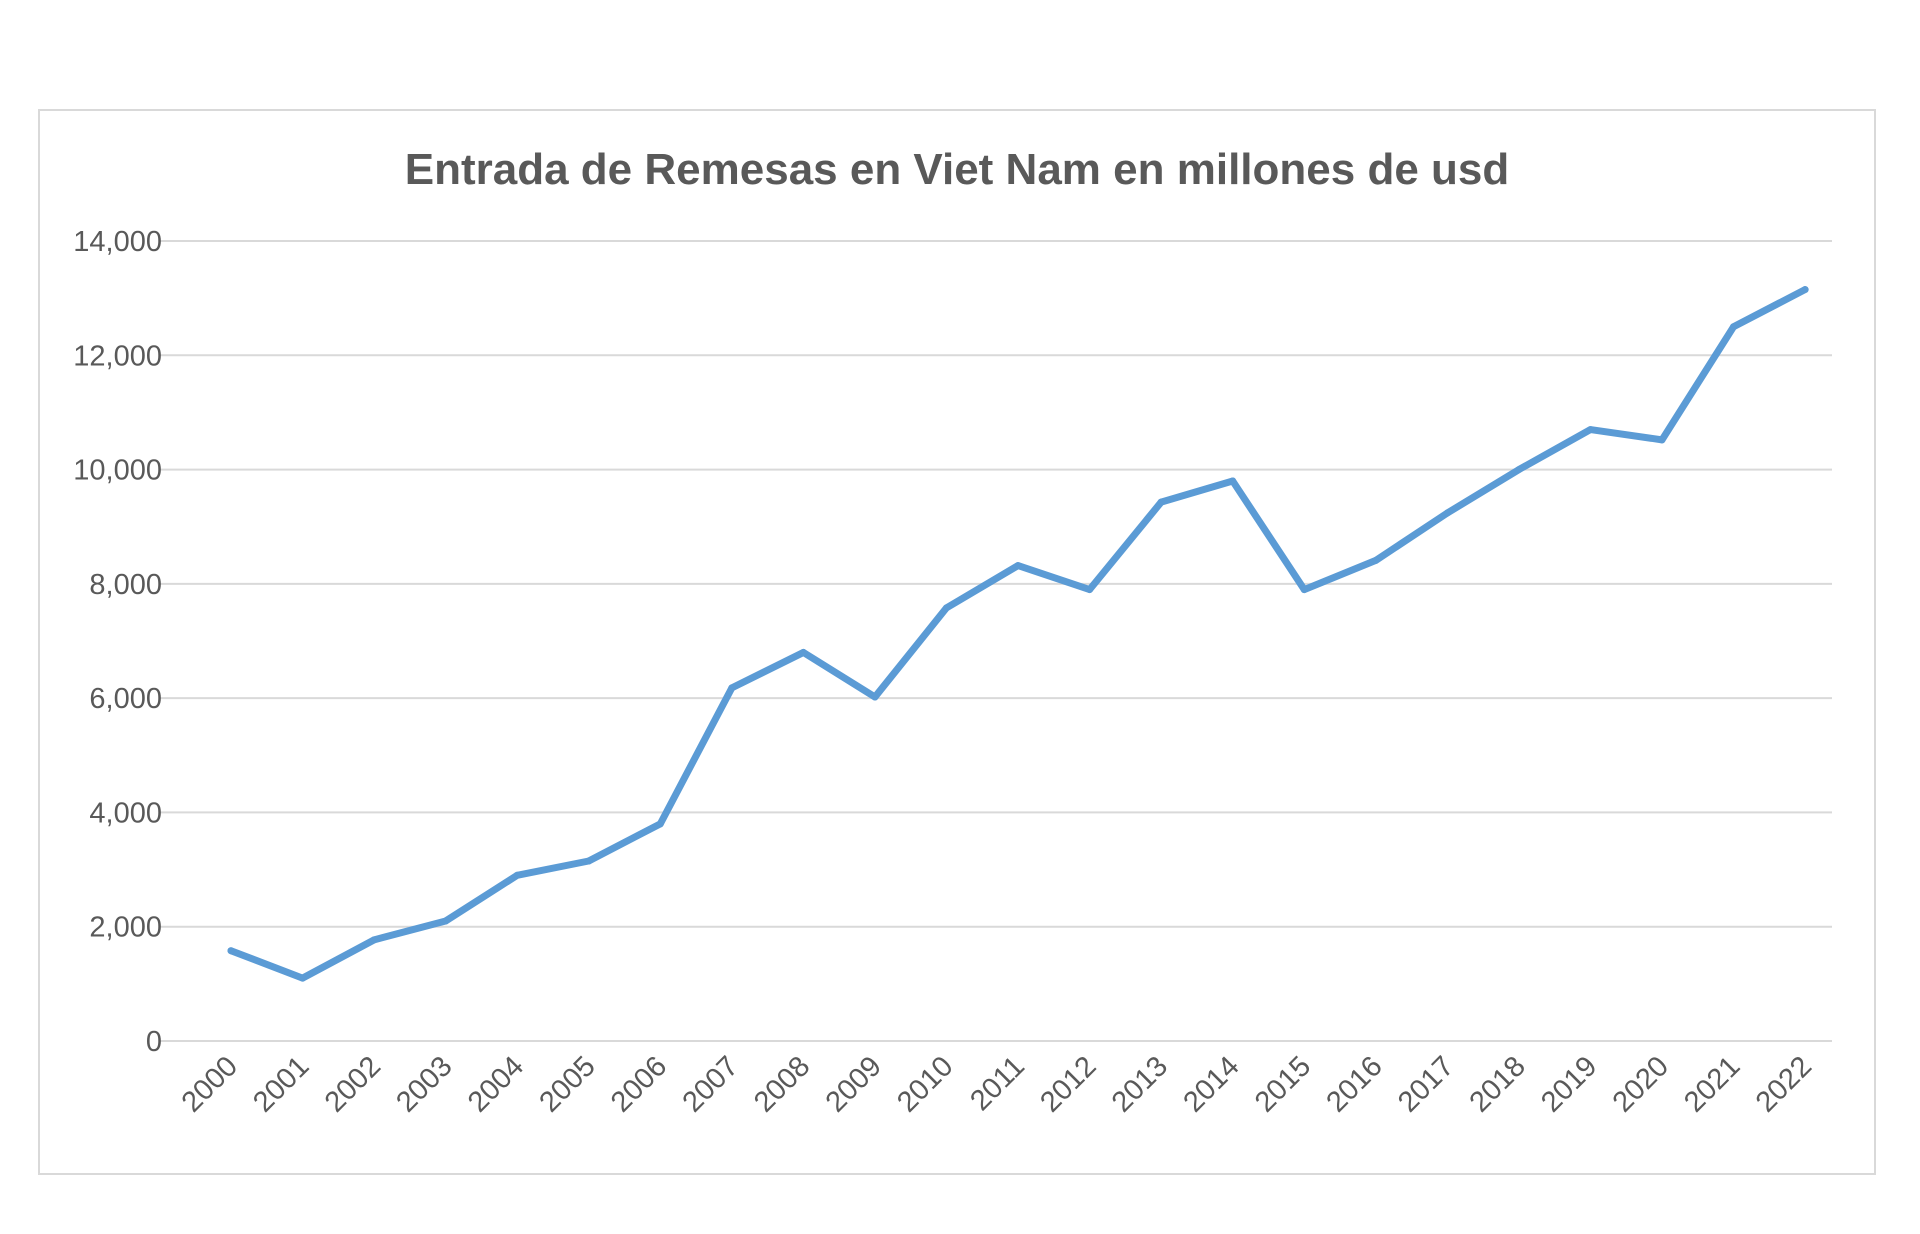 The height and width of the screenshot is (1234, 1920). I want to click on x-tick-label: 2004, so click(496, 1084).